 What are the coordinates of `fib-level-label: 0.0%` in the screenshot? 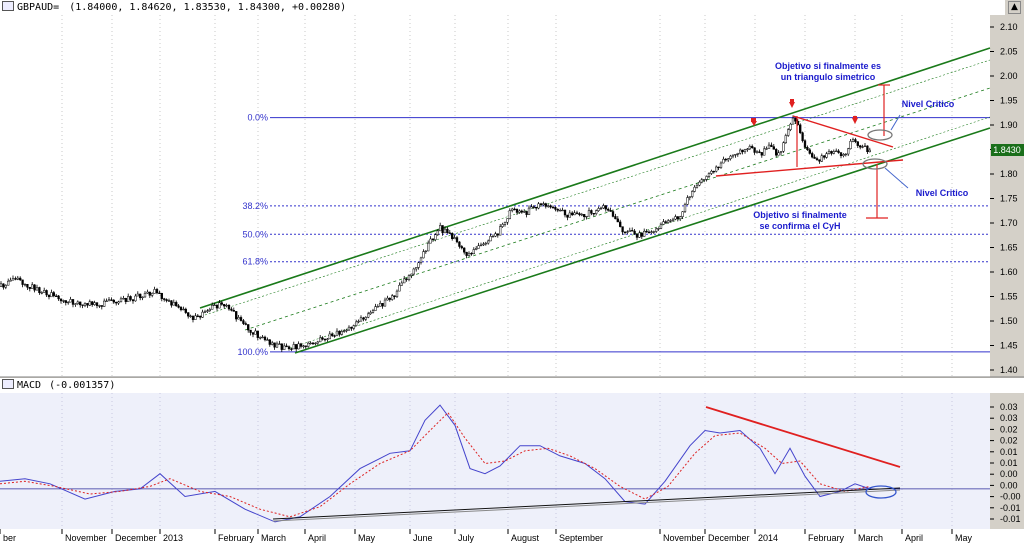 It's located at (257, 118).